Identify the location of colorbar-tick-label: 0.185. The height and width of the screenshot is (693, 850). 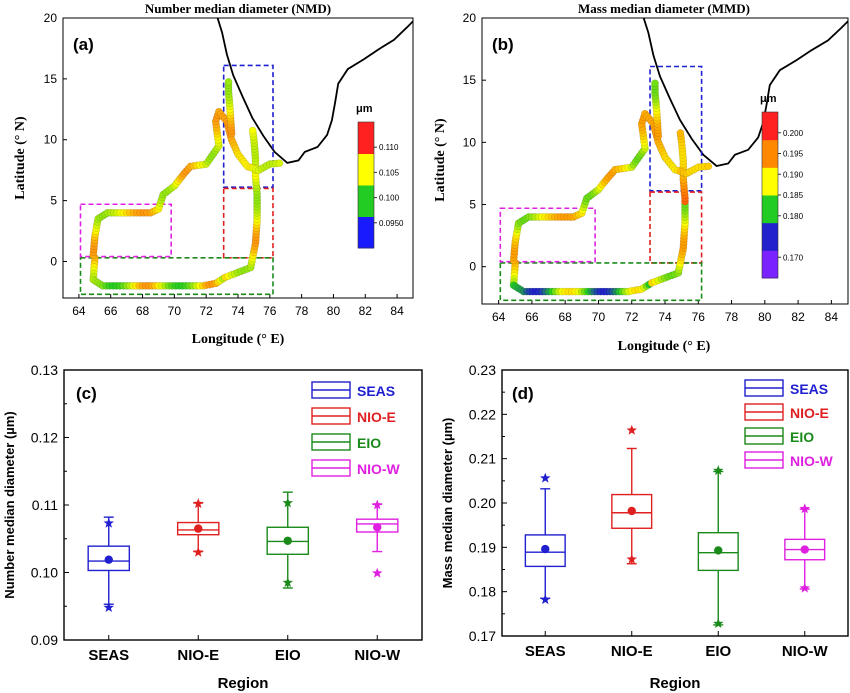
(793, 195).